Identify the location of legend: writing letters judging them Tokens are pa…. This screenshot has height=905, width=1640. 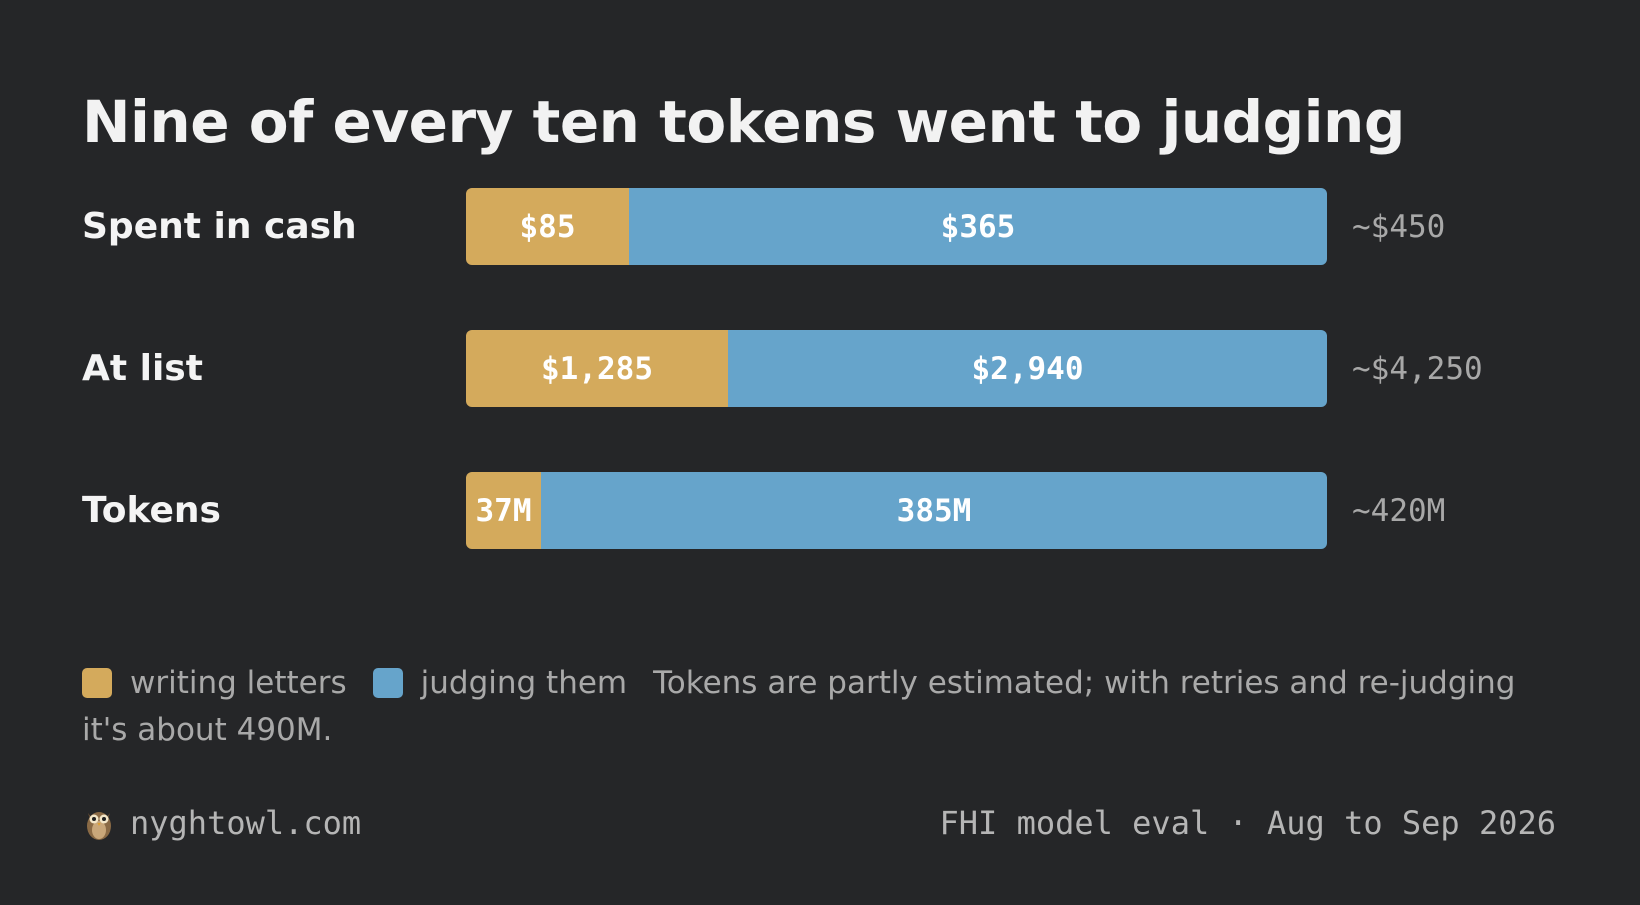
(822, 707).